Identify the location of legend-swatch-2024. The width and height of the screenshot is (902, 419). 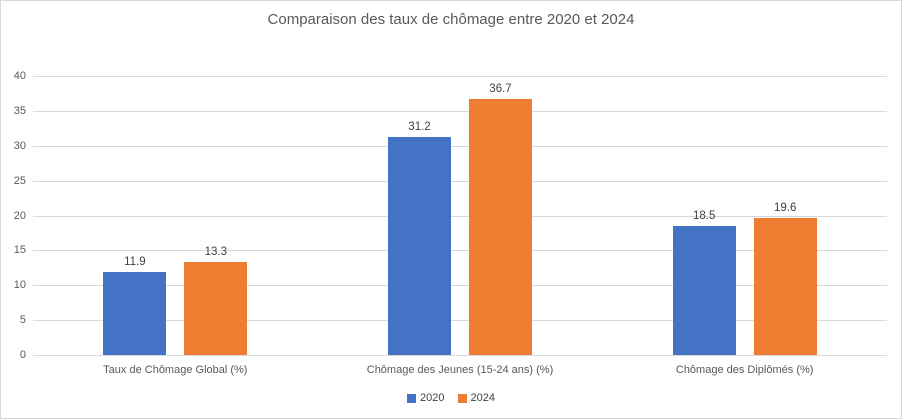
(462, 398).